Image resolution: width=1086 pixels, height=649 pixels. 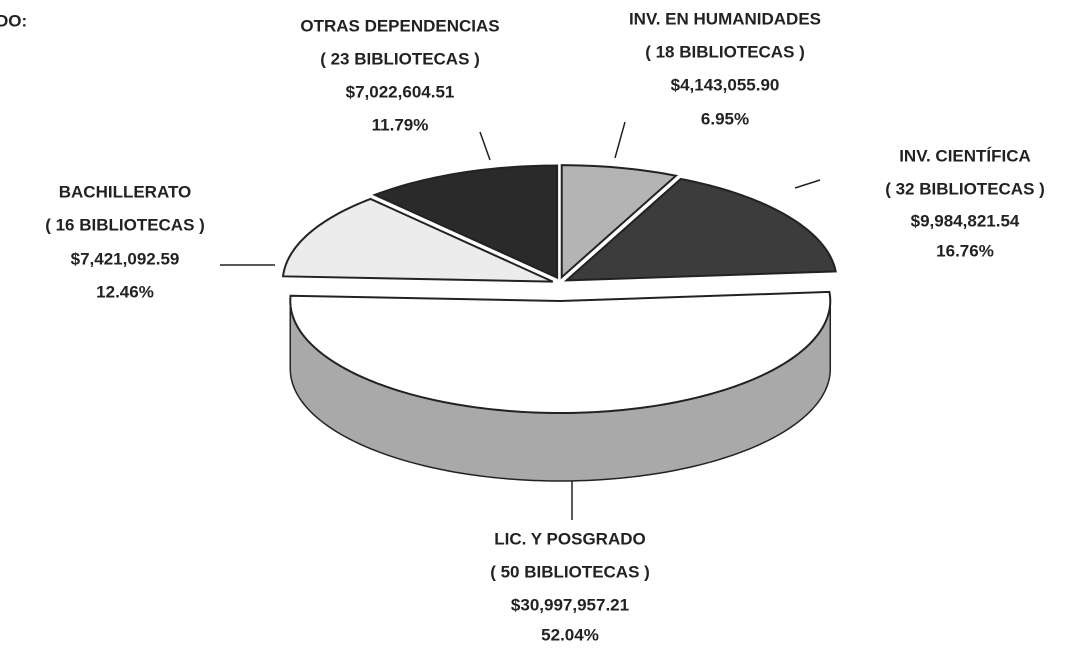 I want to click on slice-label: ( 32 BIBLIOTECAS ), so click(x=965, y=188).